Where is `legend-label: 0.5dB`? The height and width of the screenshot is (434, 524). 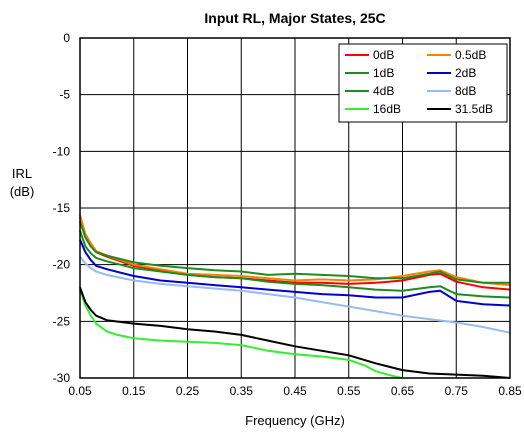 legend-label: 0.5dB is located at coordinates (470, 55).